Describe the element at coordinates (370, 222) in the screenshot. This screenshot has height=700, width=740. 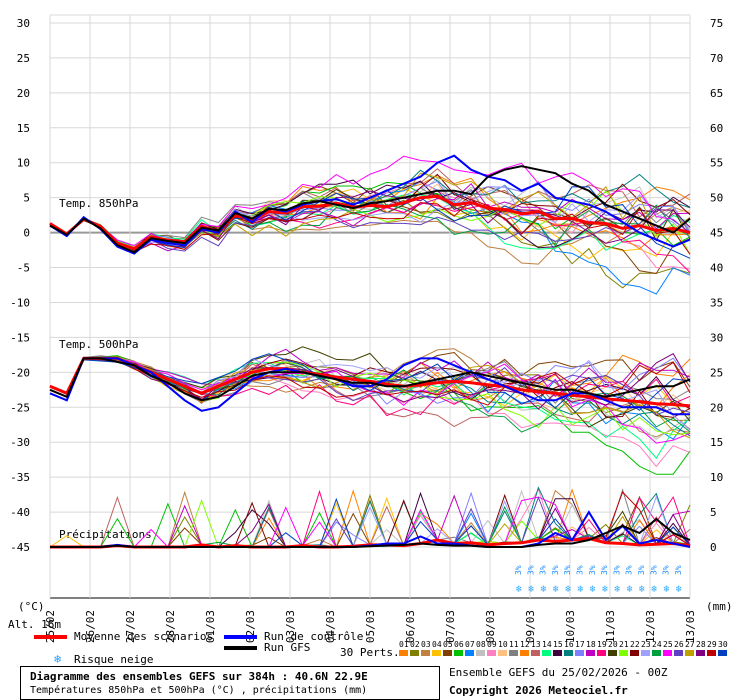
I see `series-moyenne-des-sc-narios-t850` at that location.